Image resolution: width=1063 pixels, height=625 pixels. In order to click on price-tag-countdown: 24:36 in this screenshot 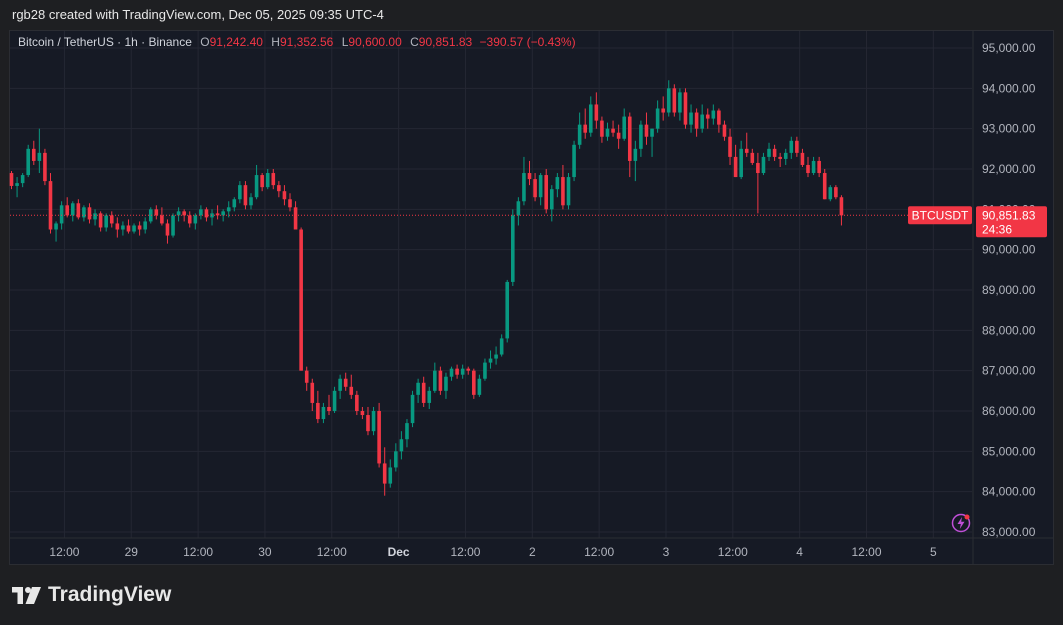, I will do `click(997, 229)`.